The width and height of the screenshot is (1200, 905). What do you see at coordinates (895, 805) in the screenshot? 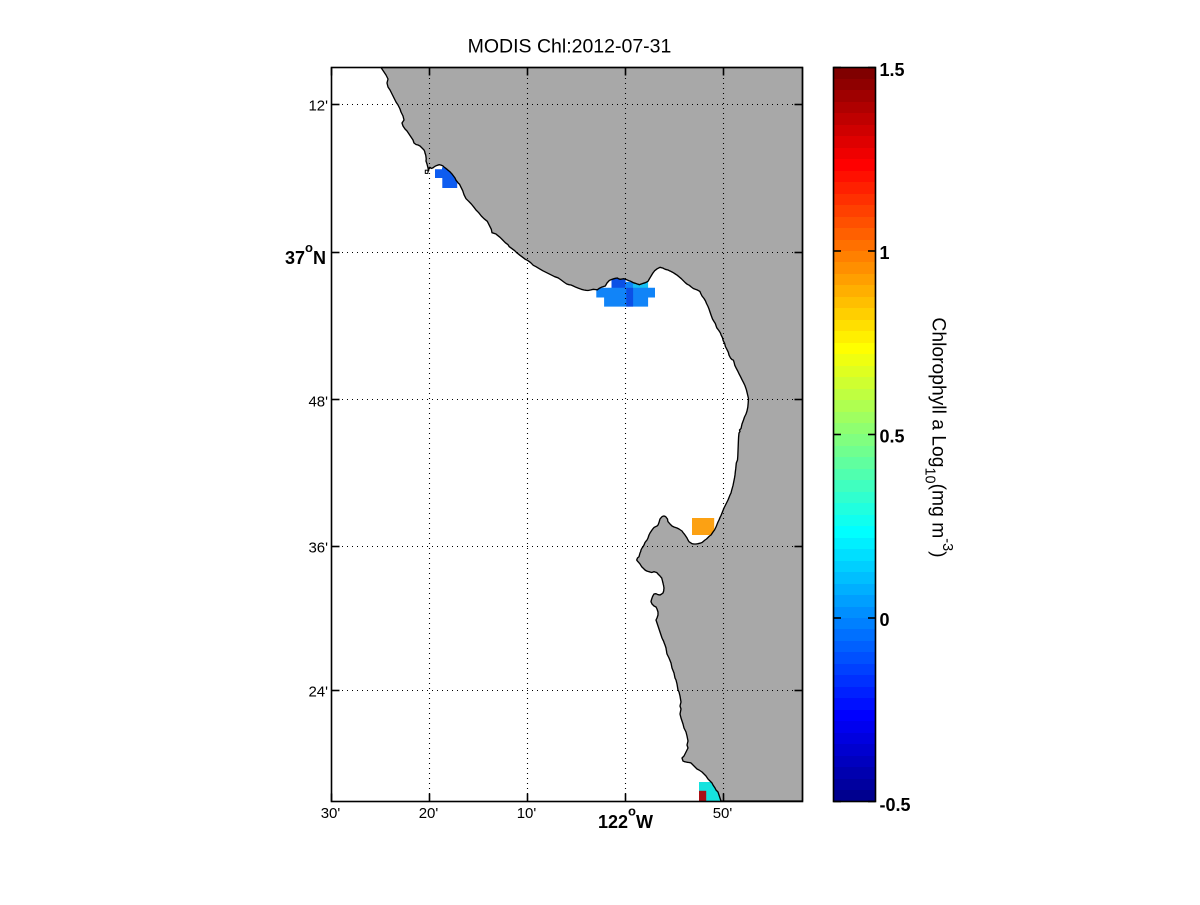
I see `svg-text: -0.5` at bounding box center [895, 805].